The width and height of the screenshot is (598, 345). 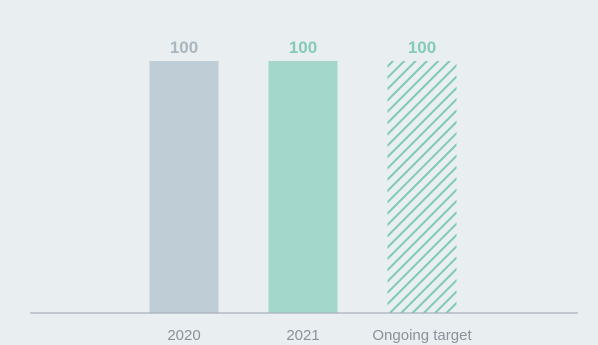 I want to click on x-tick-label-ongoing-target: Ongoing target, so click(x=422, y=335).